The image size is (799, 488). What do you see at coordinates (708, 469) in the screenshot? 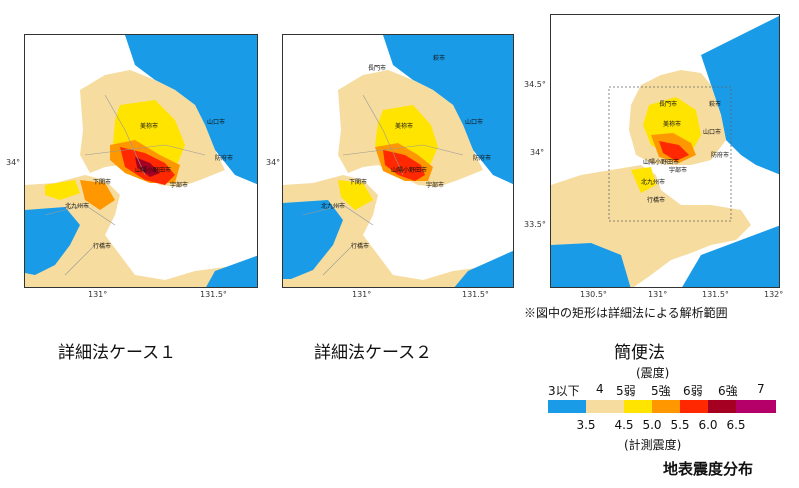
I see `figure-title: 地表震度分布` at bounding box center [708, 469].